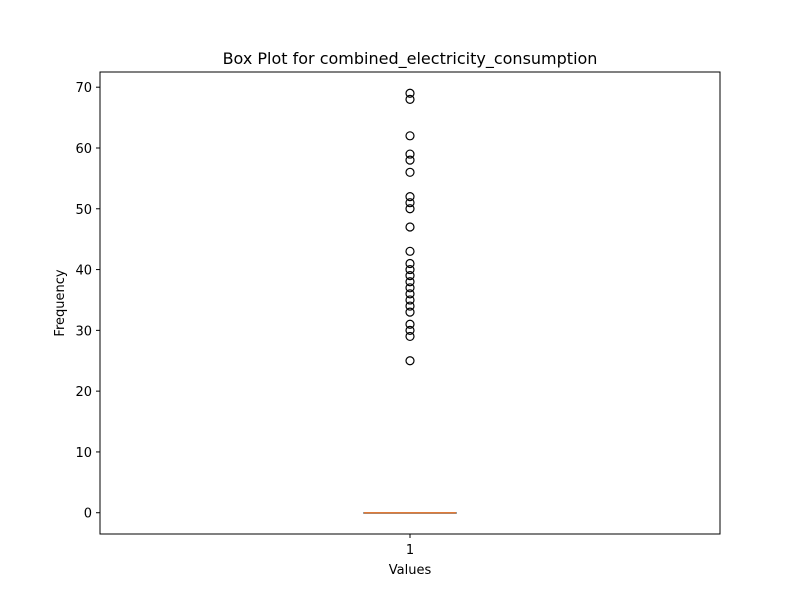 This screenshot has height=600, width=800. What do you see at coordinates (83, 149) in the screenshot?
I see `y-tick-label: 60` at bounding box center [83, 149].